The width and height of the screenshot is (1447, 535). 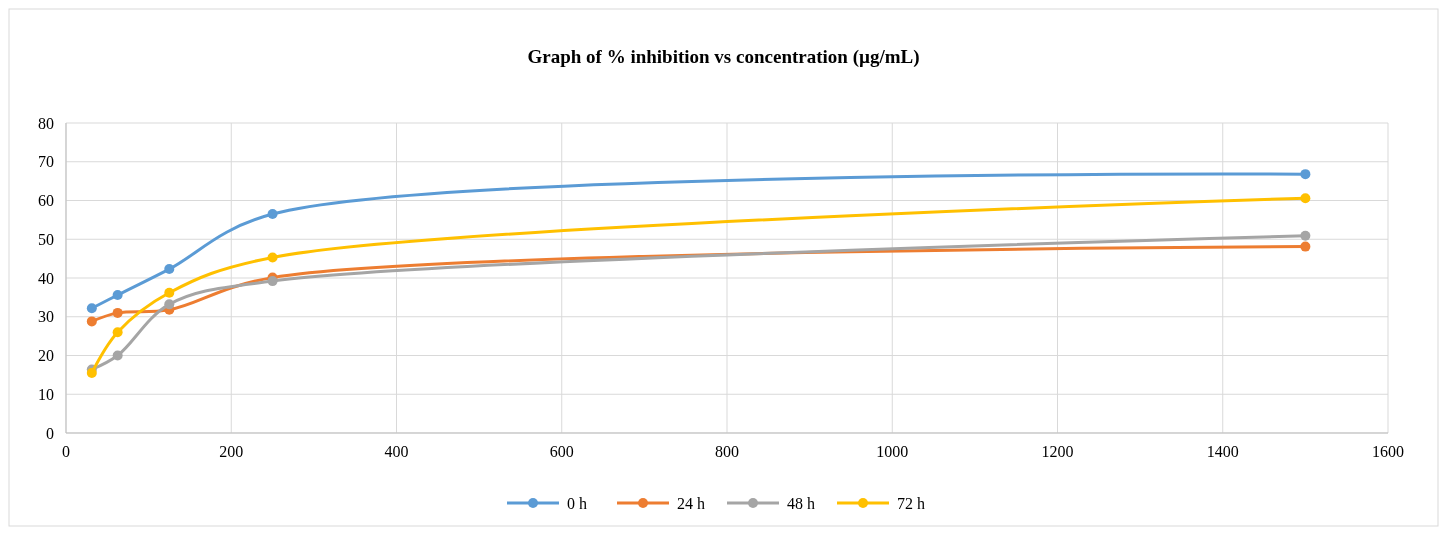 What do you see at coordinates (396, 451) in the screenshot?
I see `x-tick-label: 400` at bounding box center [396, 451].